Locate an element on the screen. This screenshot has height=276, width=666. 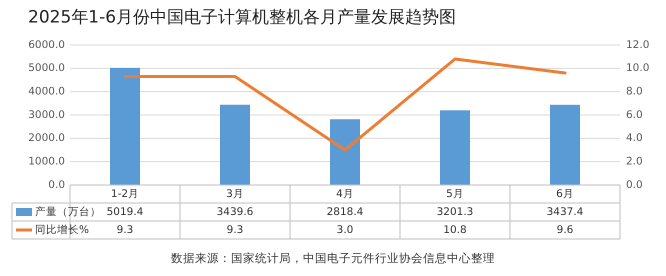
x-tick-label: 4月 is located at coordinates (345, 194).